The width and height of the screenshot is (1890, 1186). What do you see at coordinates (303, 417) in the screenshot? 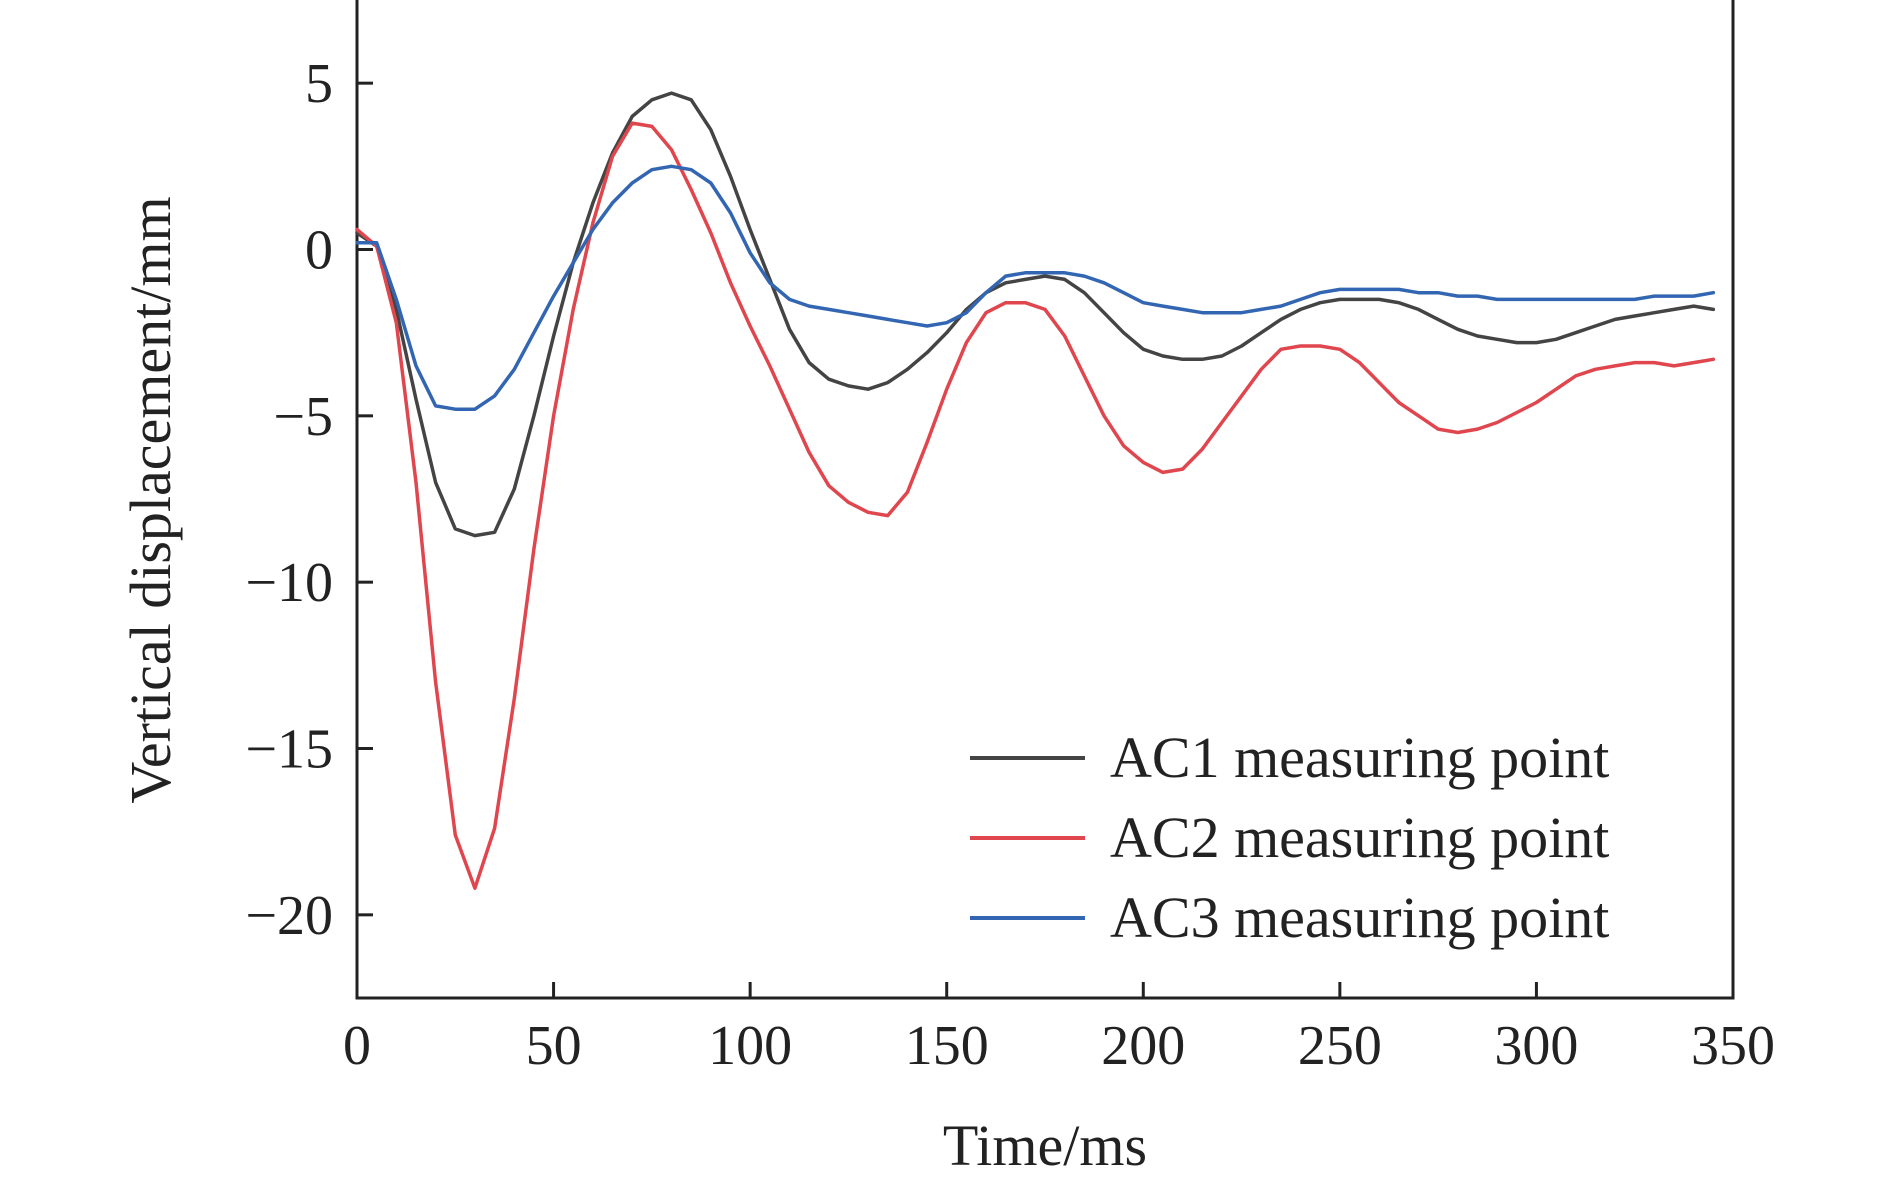
I see `y-tick-label: −5` at bounding box center [303, 417].